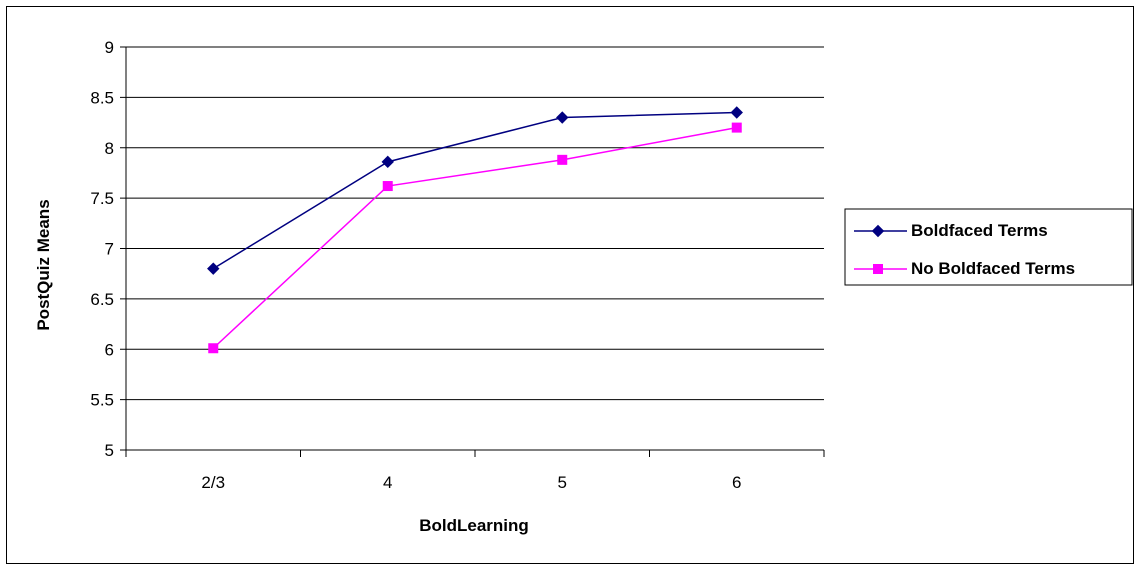 This screenshot has height=567, width=1138. I want to click on legend-box, so click(988, 247).